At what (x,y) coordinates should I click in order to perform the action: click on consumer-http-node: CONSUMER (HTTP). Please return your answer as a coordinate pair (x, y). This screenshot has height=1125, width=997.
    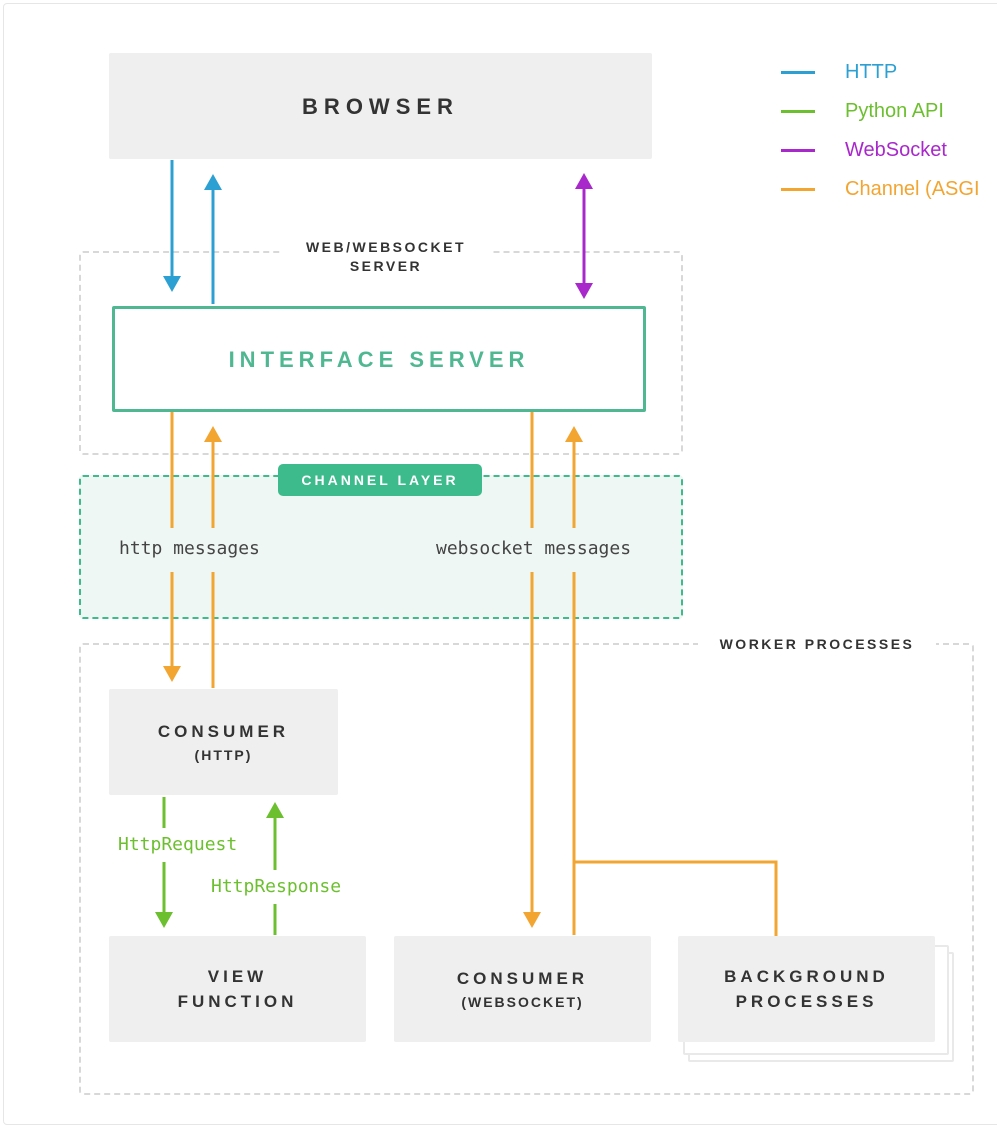
    Looking at the image, I should click on (223, 742).